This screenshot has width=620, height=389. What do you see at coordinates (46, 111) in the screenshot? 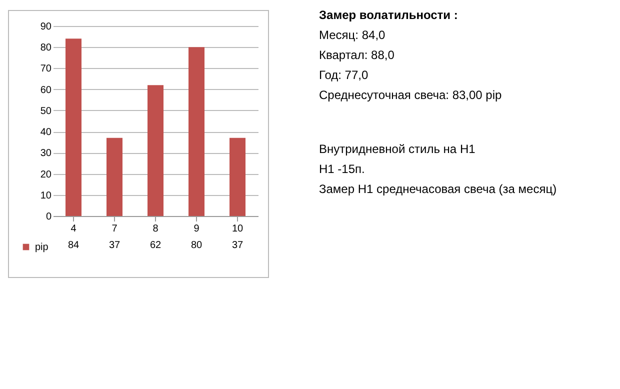
I see `y-tick-label: 50` at bounding box center [46, 111].